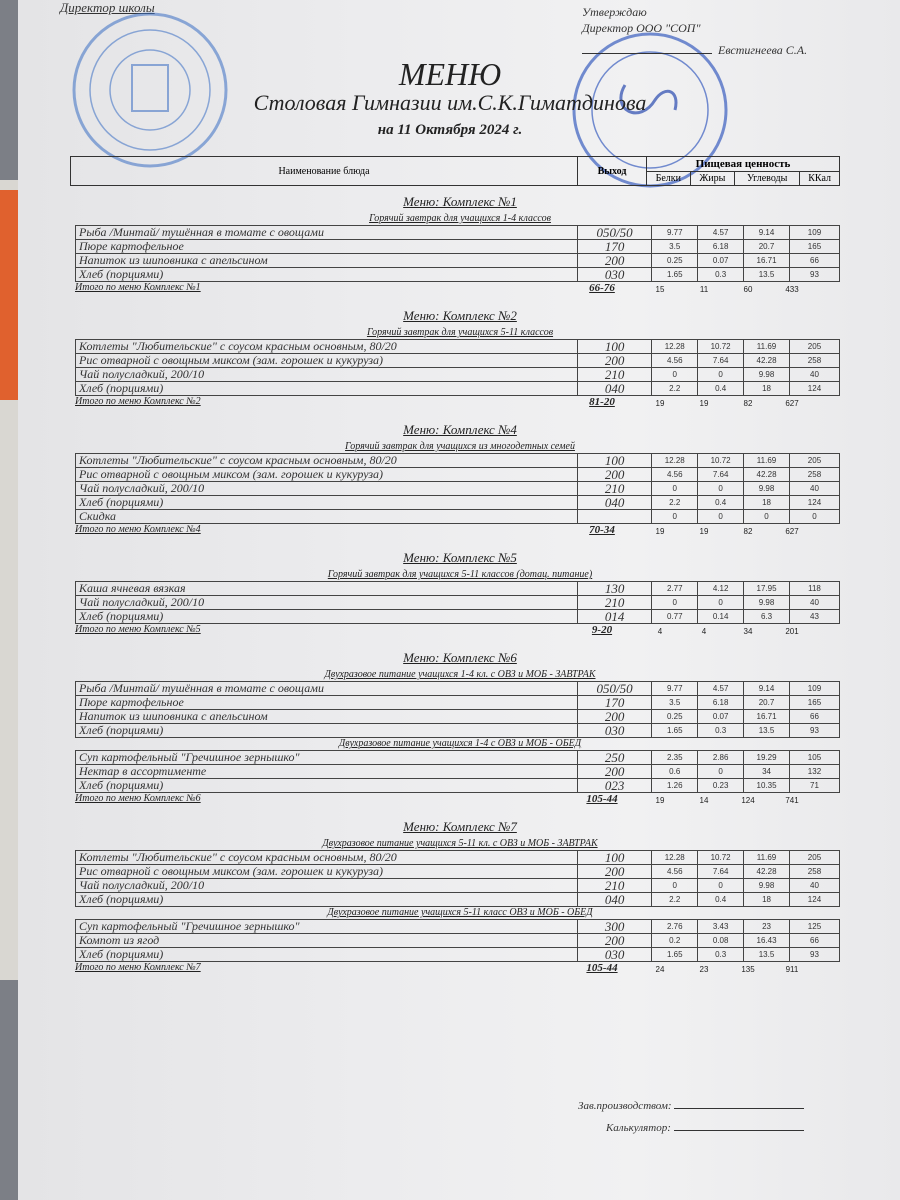 The image size is (900, 1200). Describe the element at coordinates (766, 885) in the screenshot. I see `carbs: 9.98` at that location.